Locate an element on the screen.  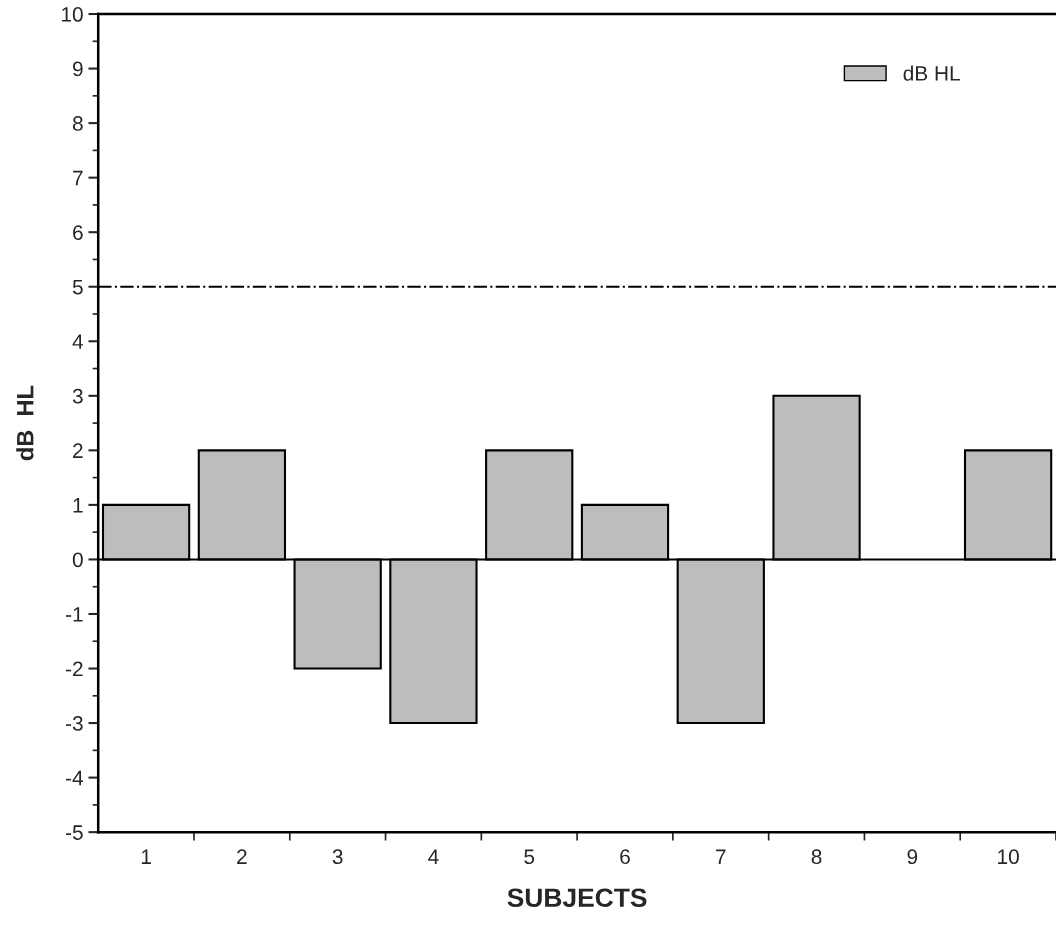
legend-label: dB HL is located at coordinates (931, 73).